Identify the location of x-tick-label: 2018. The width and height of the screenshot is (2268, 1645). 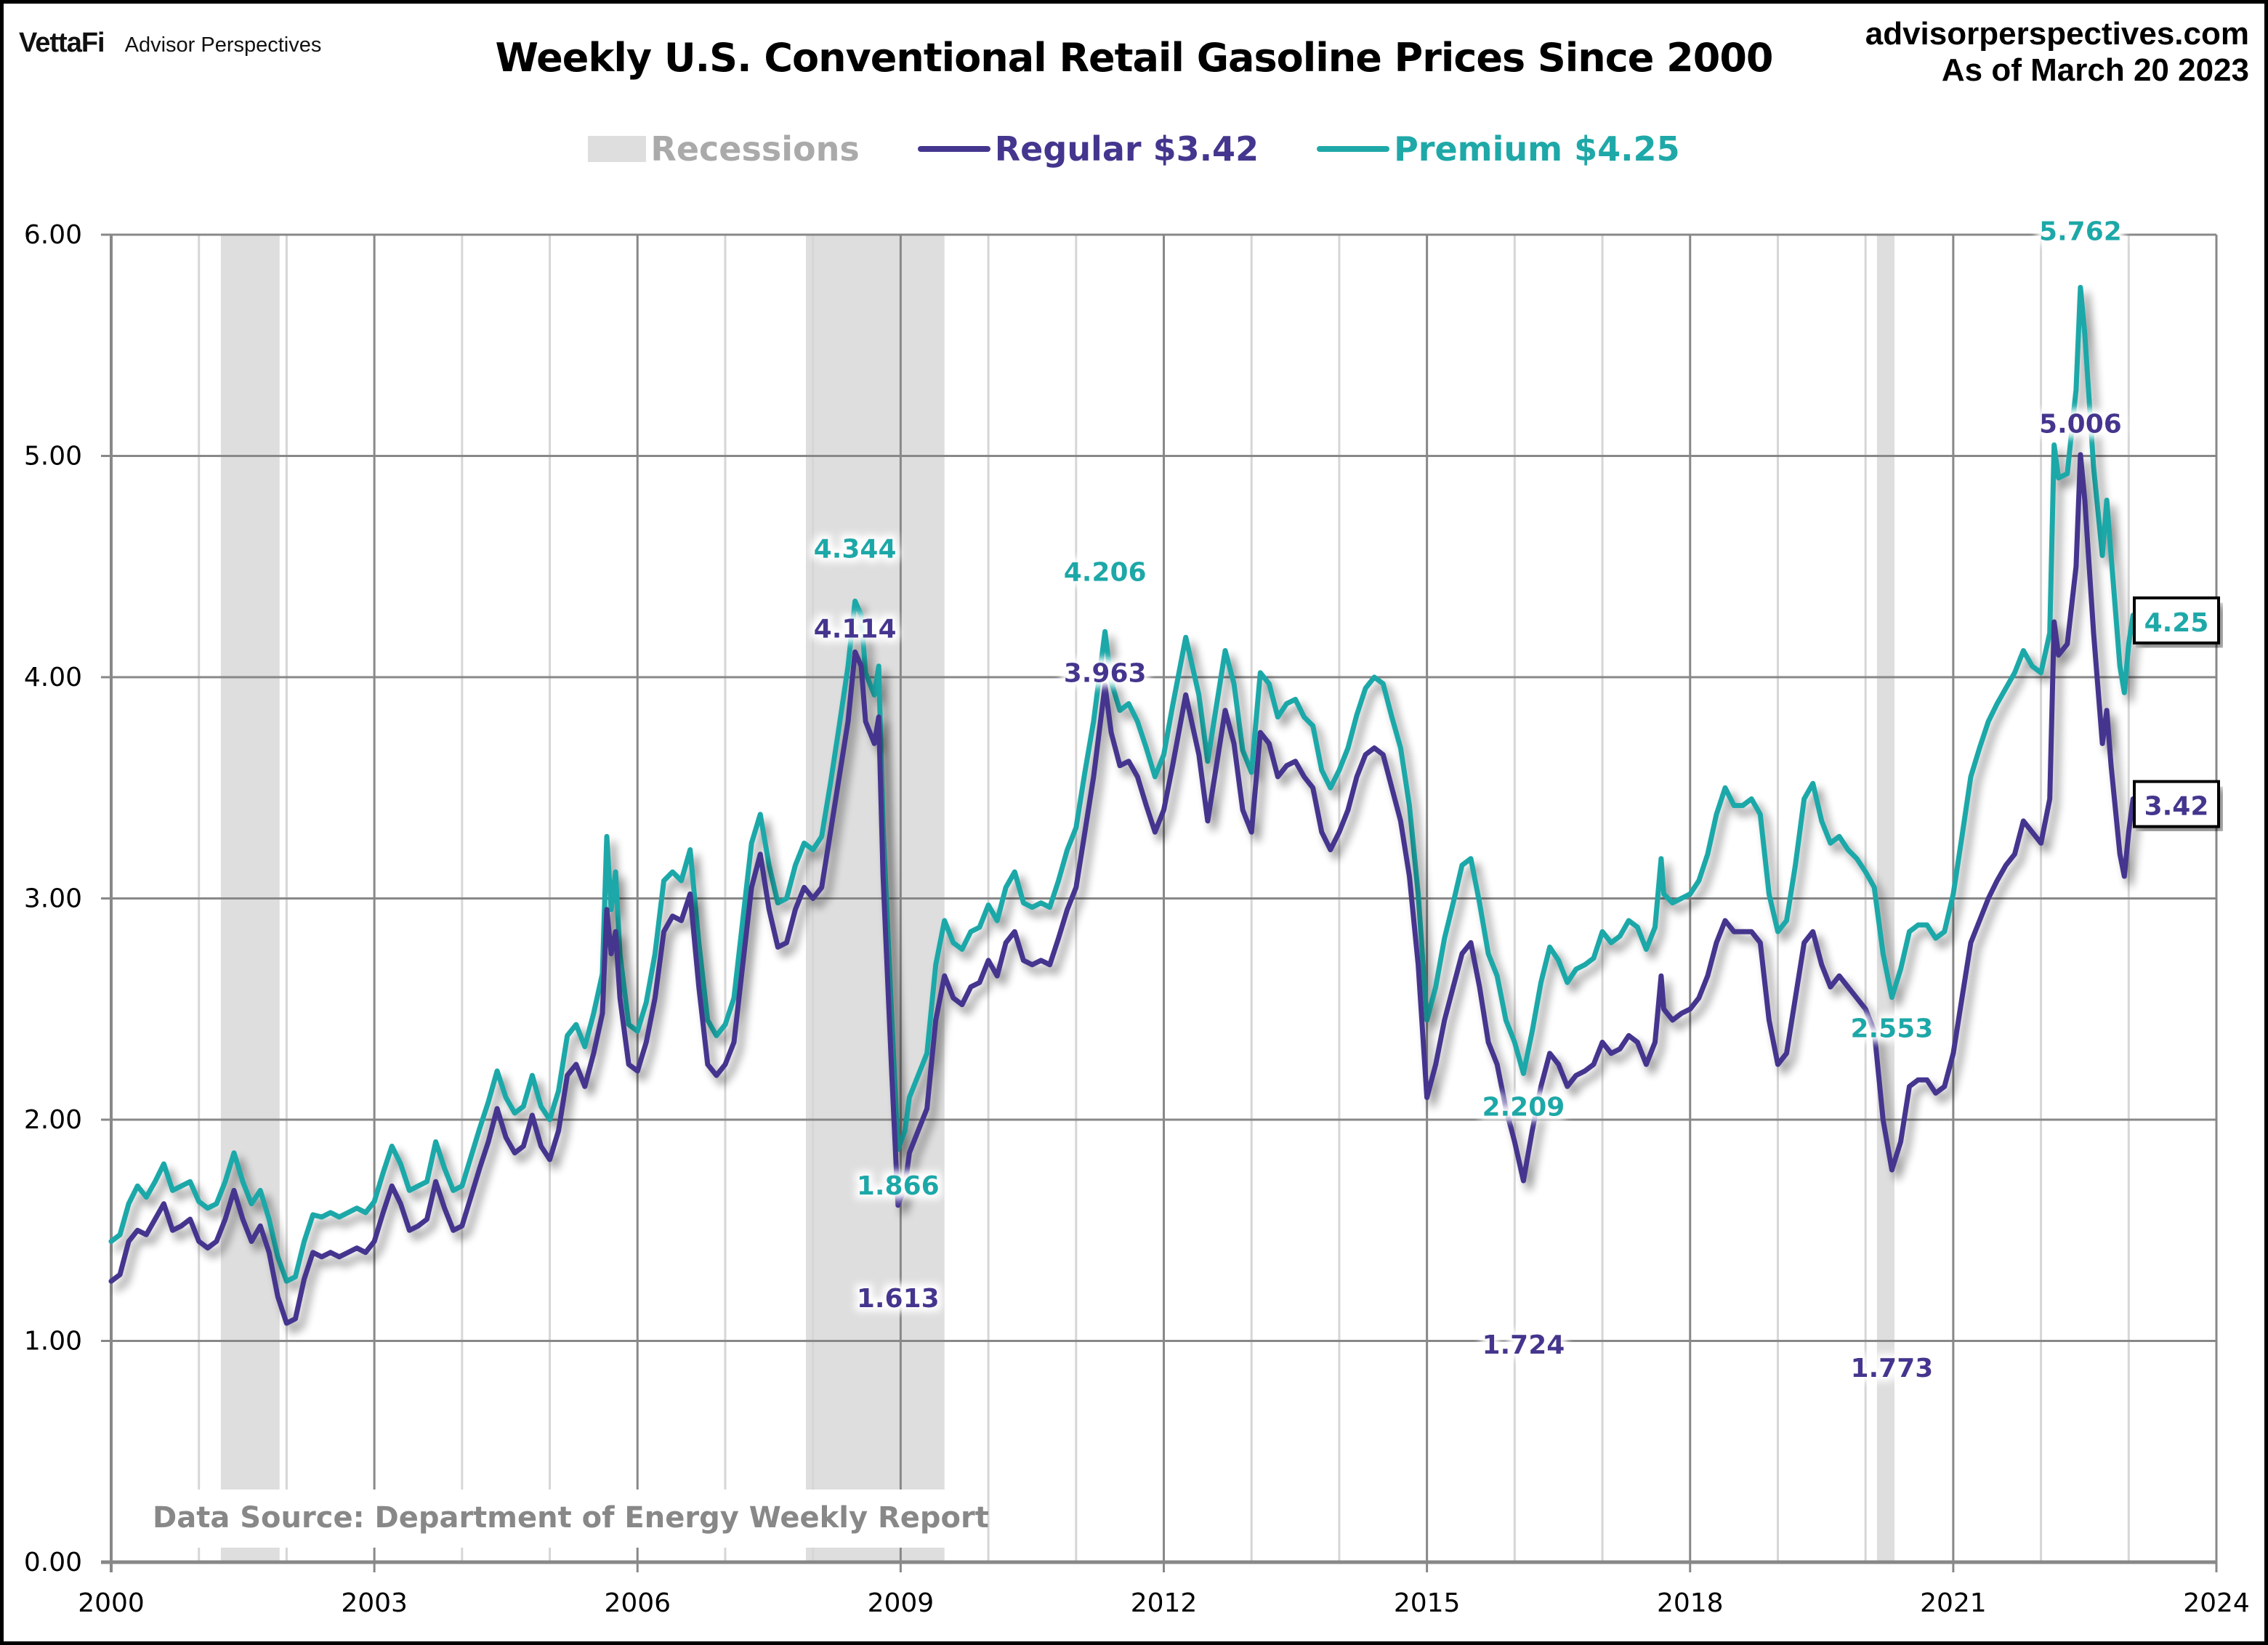
(1690, 1603).